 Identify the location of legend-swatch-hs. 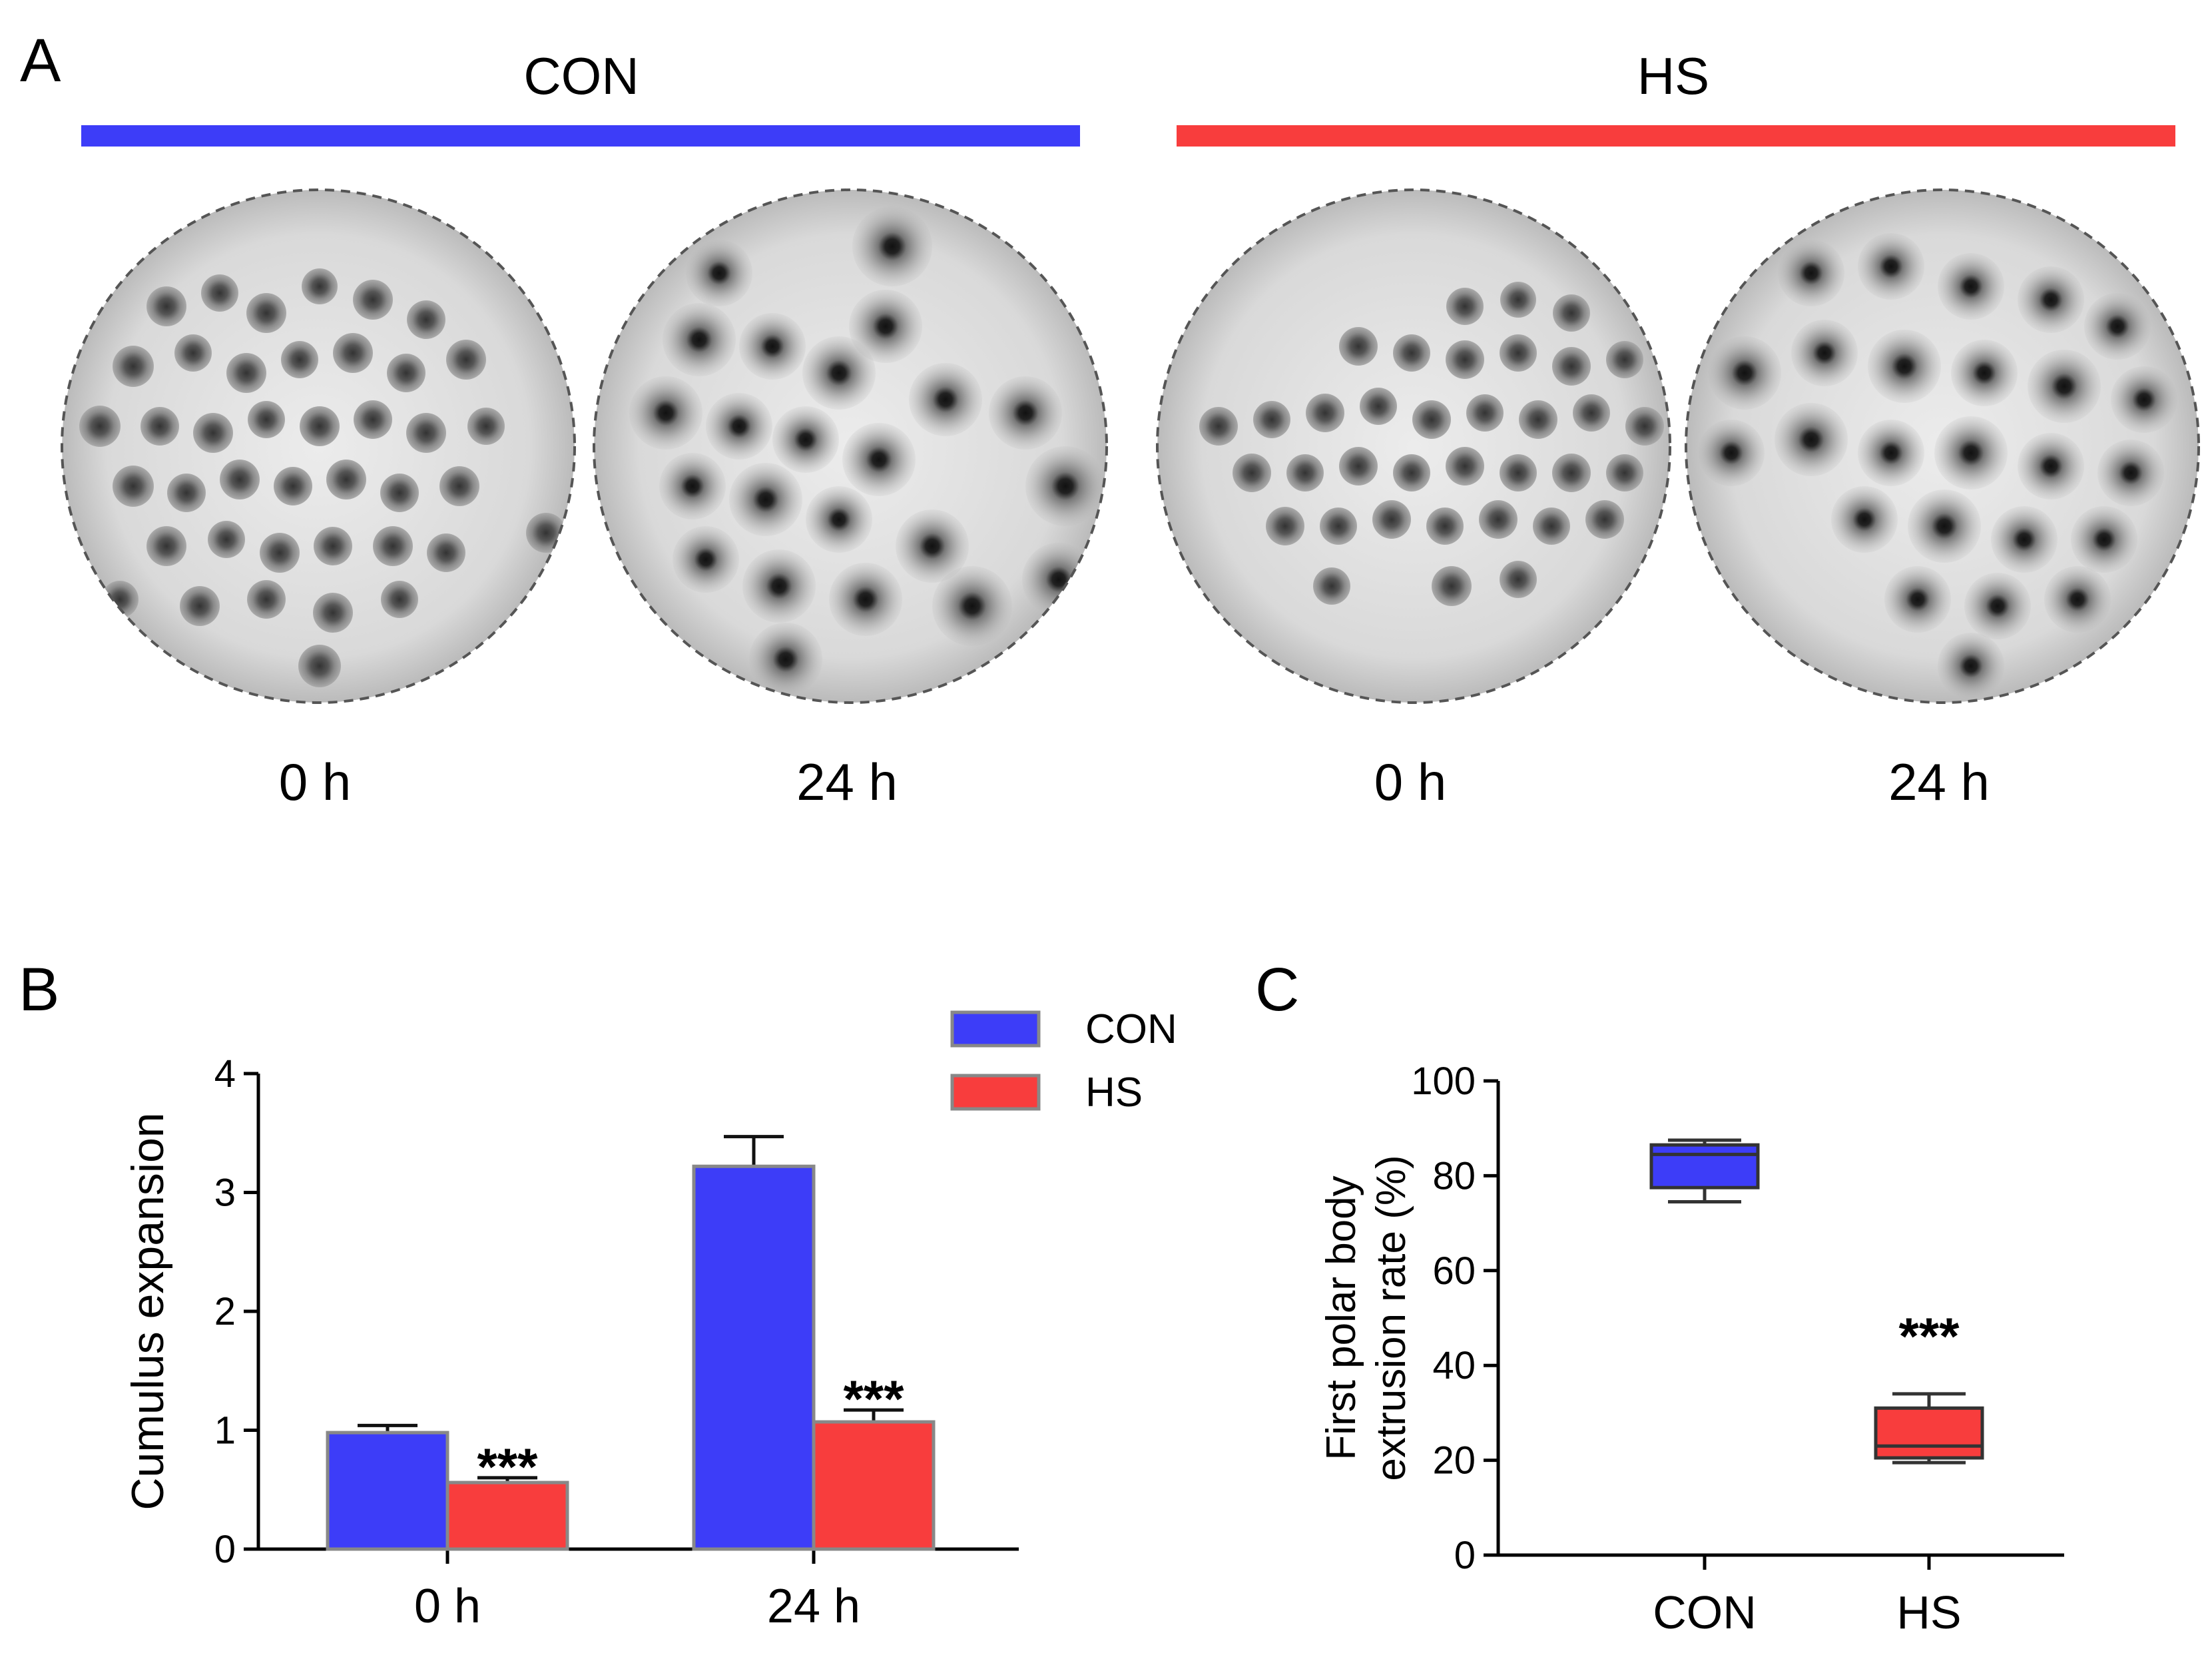
(996, 1092).